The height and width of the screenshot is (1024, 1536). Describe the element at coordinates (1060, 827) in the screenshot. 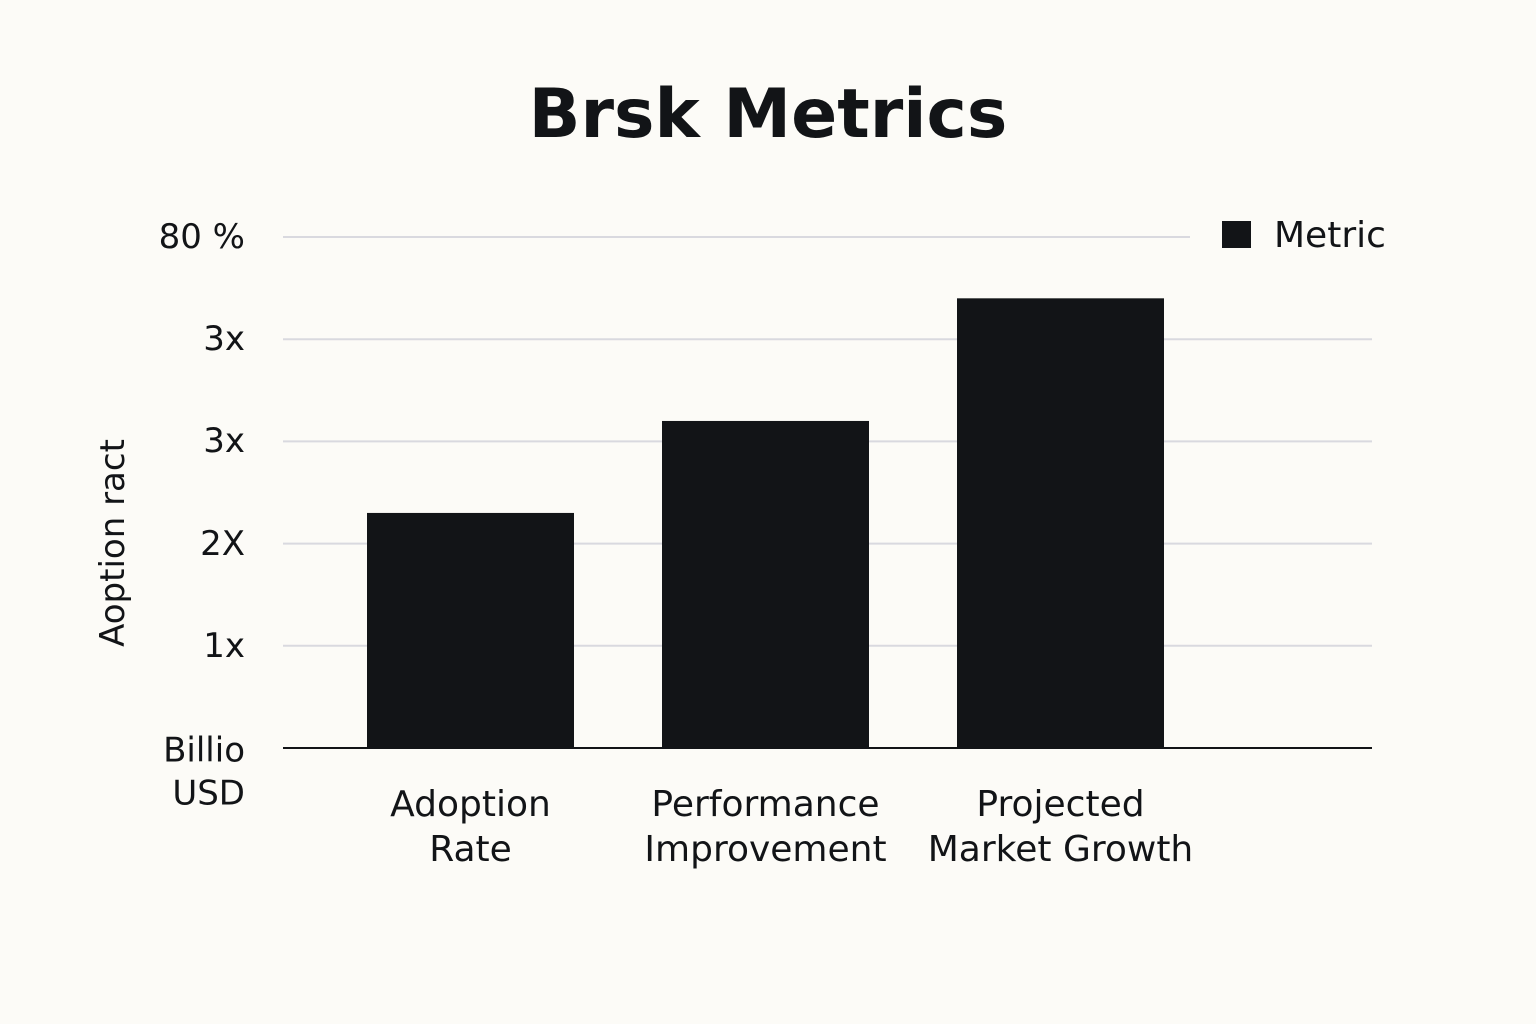

I see `x-tick-label: Projected Market Growth` at that location.